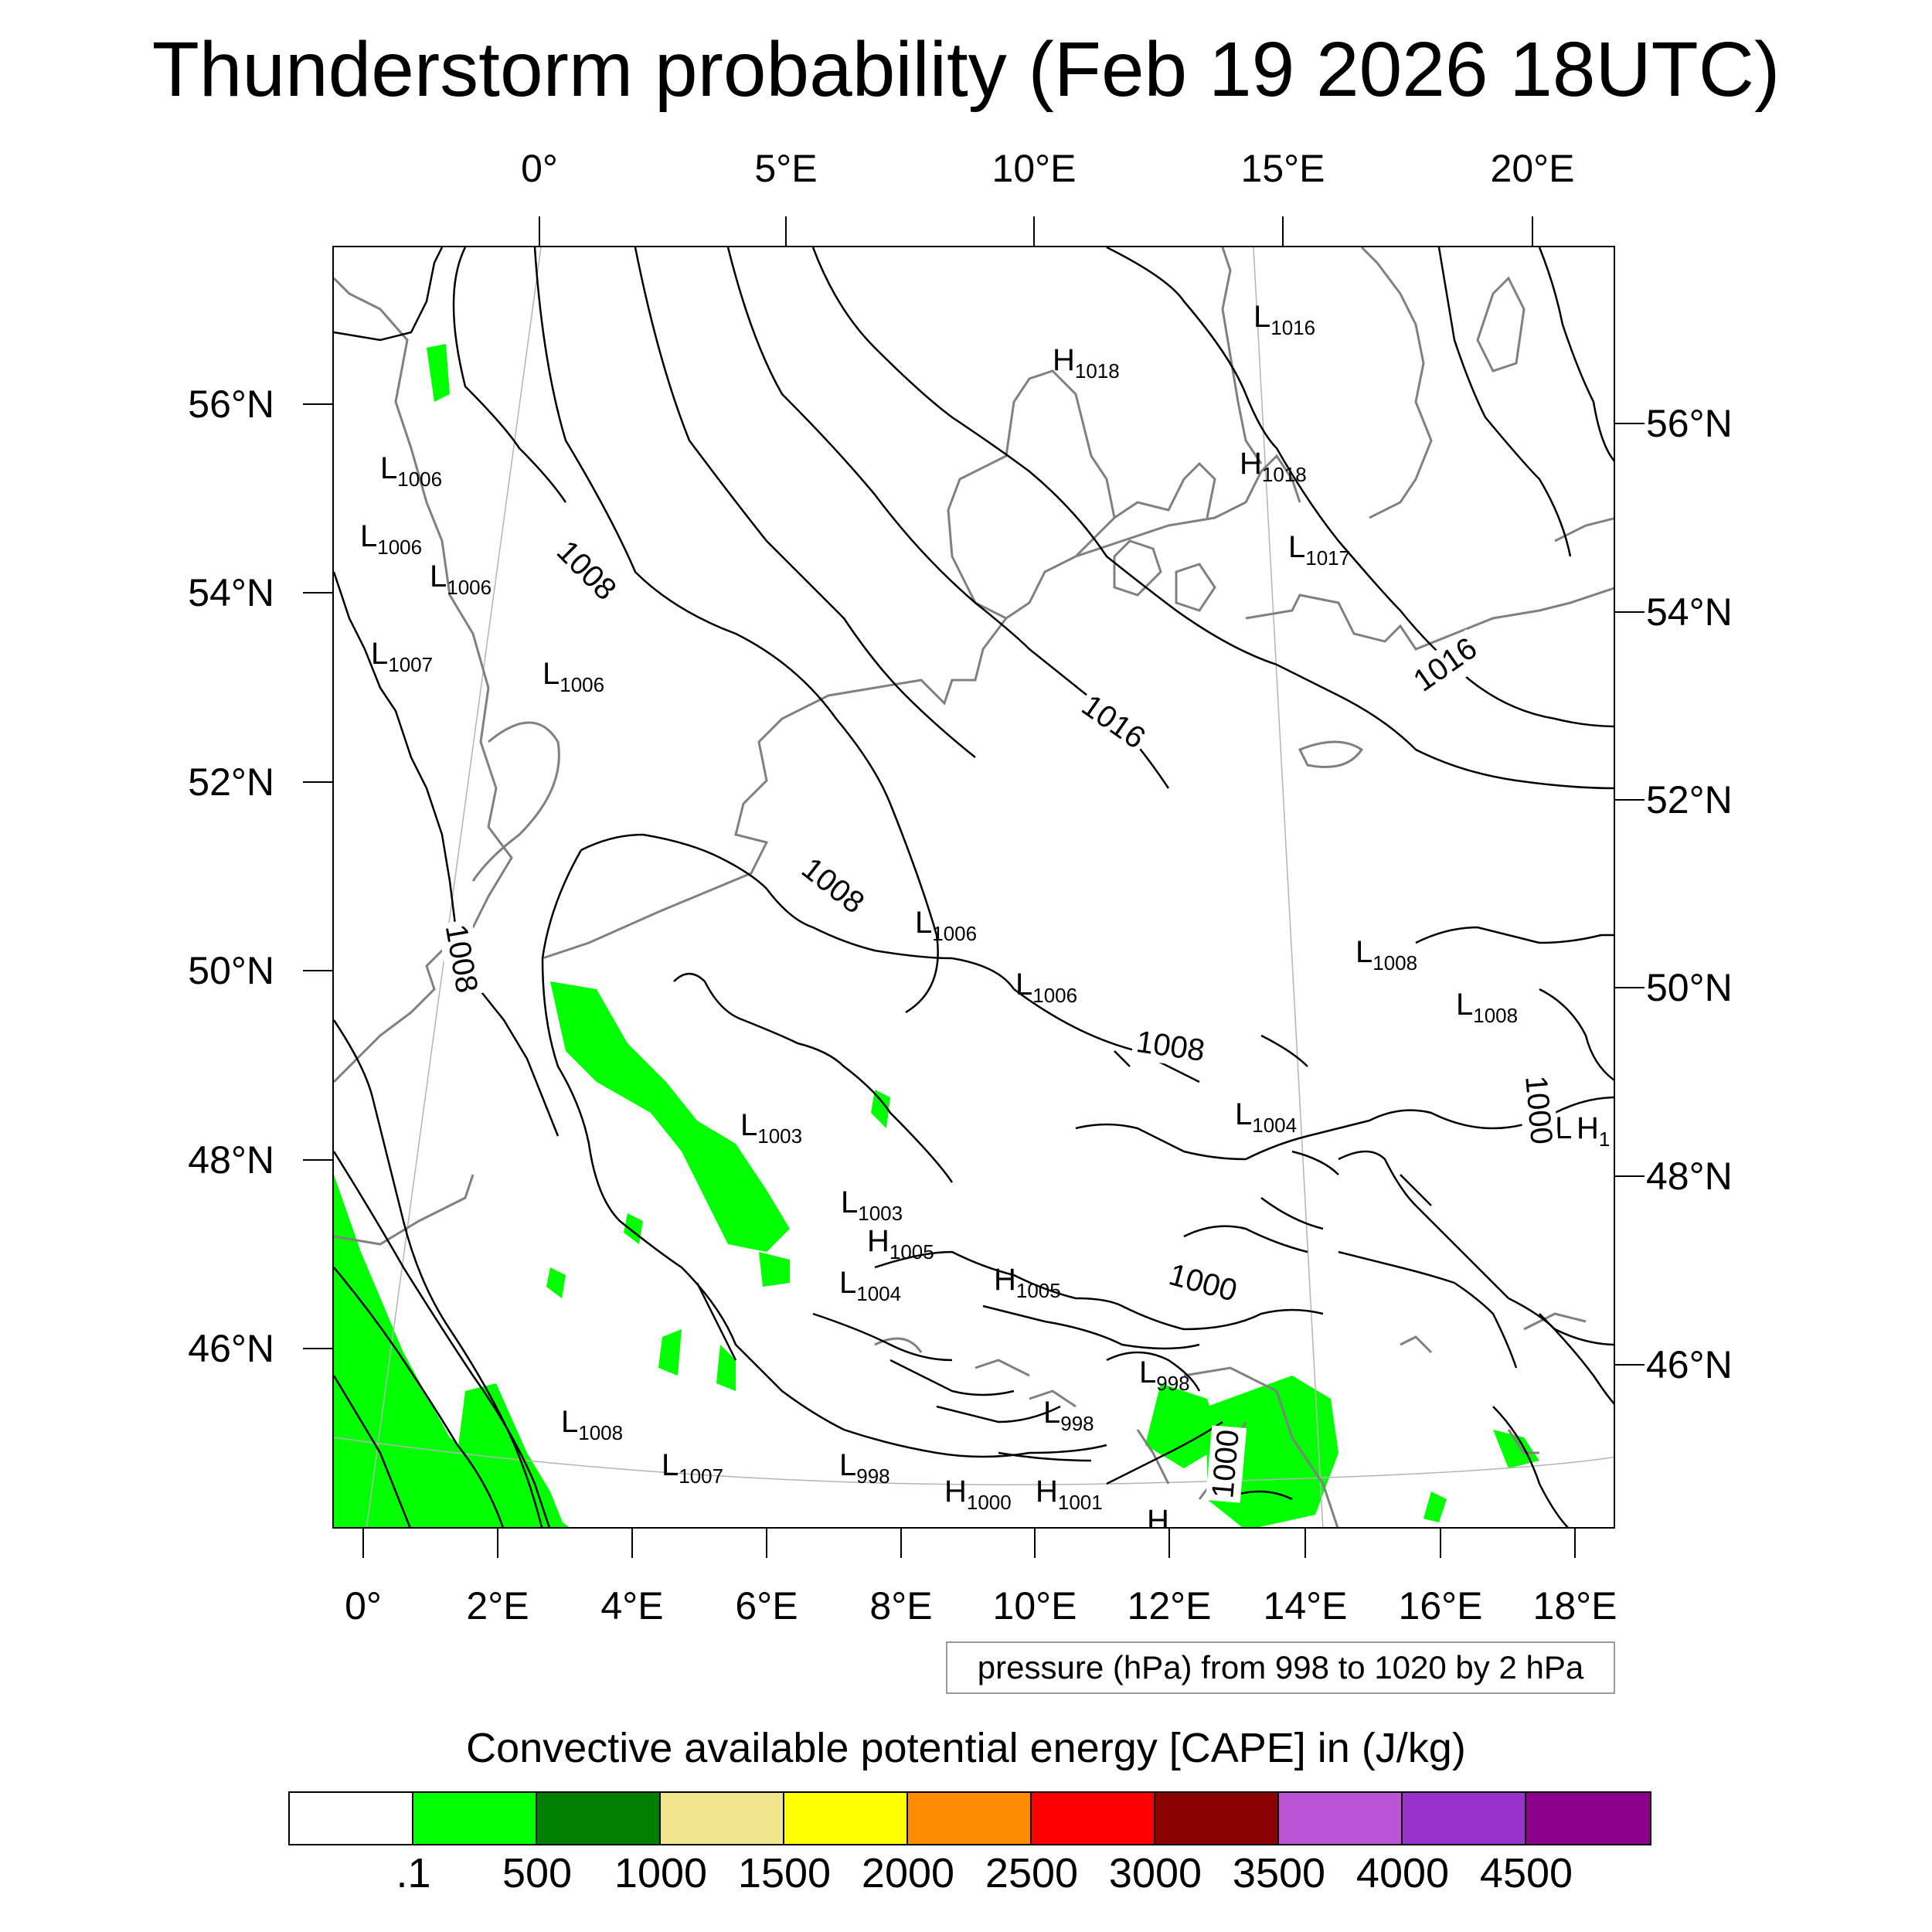 This screenshot has height=1932, width=1932. What do you see at coordinates (908, 1873) in the screenshot?
I see `colorbar-label: 2000` at bounding box center [908, 1873].